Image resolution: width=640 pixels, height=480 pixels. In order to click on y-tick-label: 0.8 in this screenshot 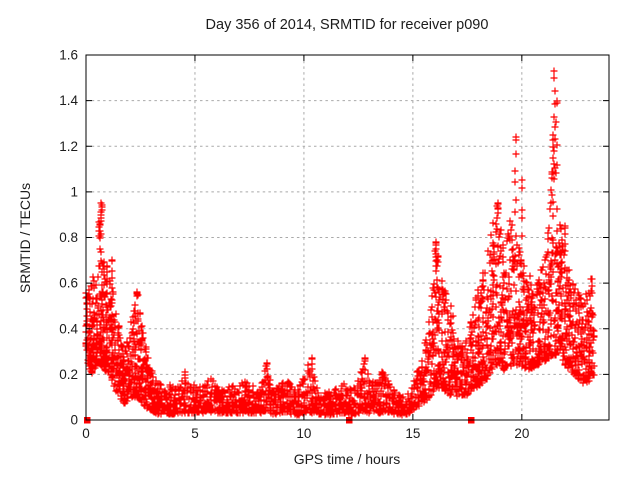, I will do `click(68, 237)`.